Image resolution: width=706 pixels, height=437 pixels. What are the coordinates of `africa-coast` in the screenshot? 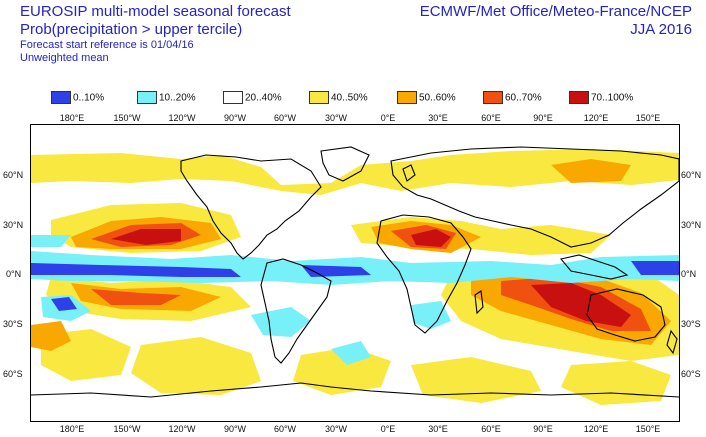 It's located at (424, 274).